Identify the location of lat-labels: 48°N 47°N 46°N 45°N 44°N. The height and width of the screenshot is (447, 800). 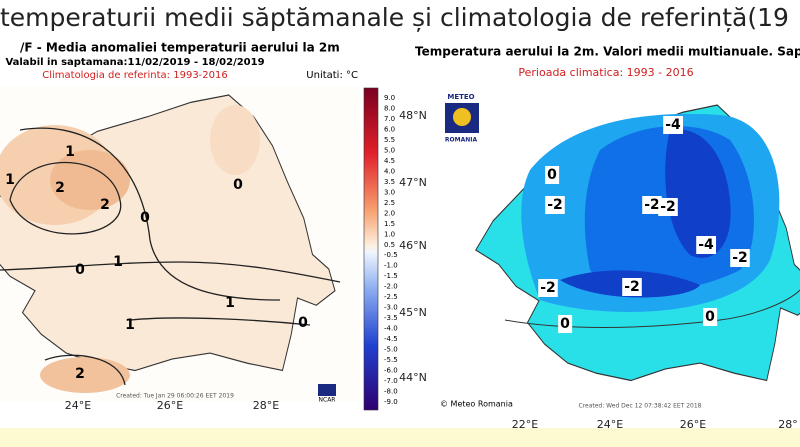
(413, 246).